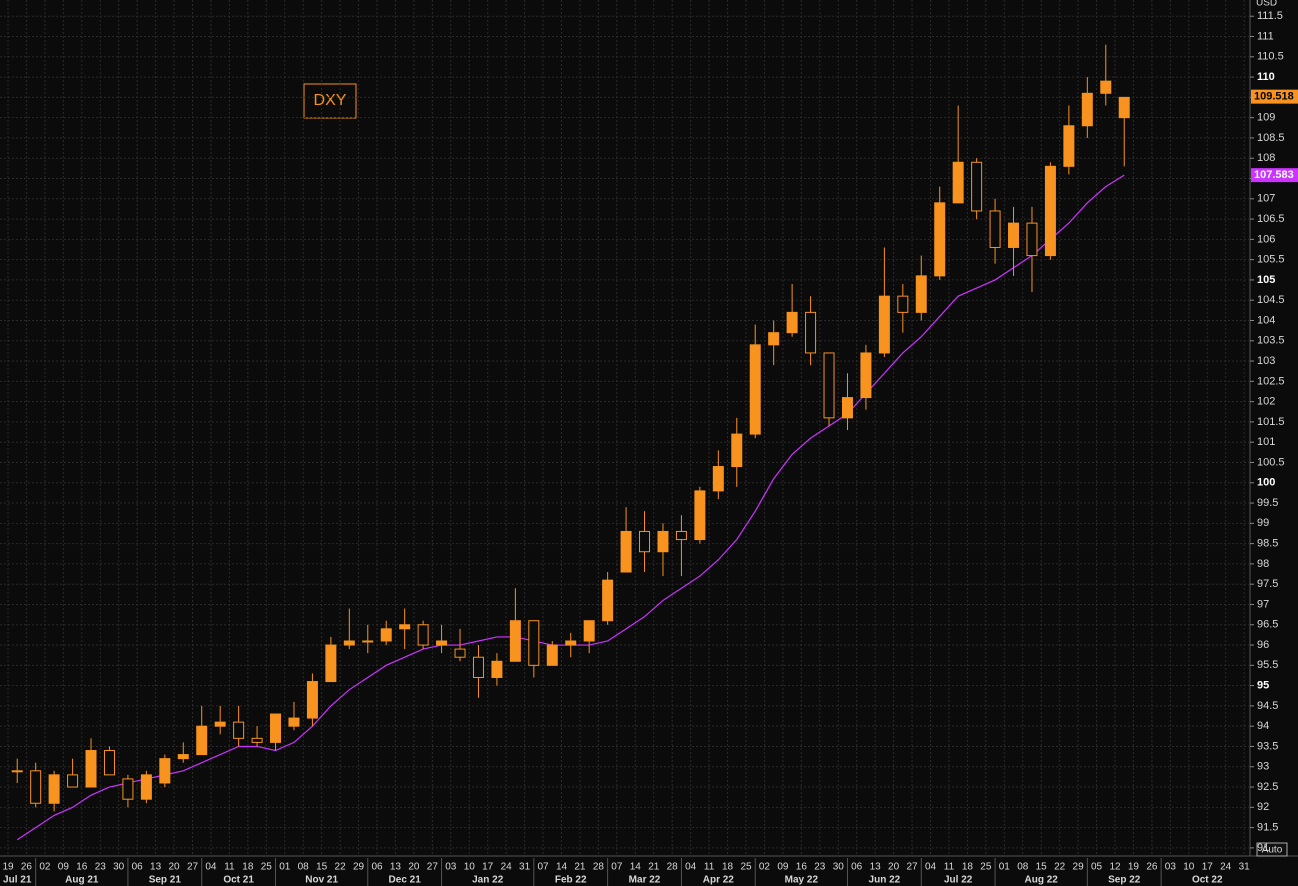 Image resolution: width=1298 pixels, height=886 pixels. I want to click on x-tick-label: 17, so click(1208, 867).